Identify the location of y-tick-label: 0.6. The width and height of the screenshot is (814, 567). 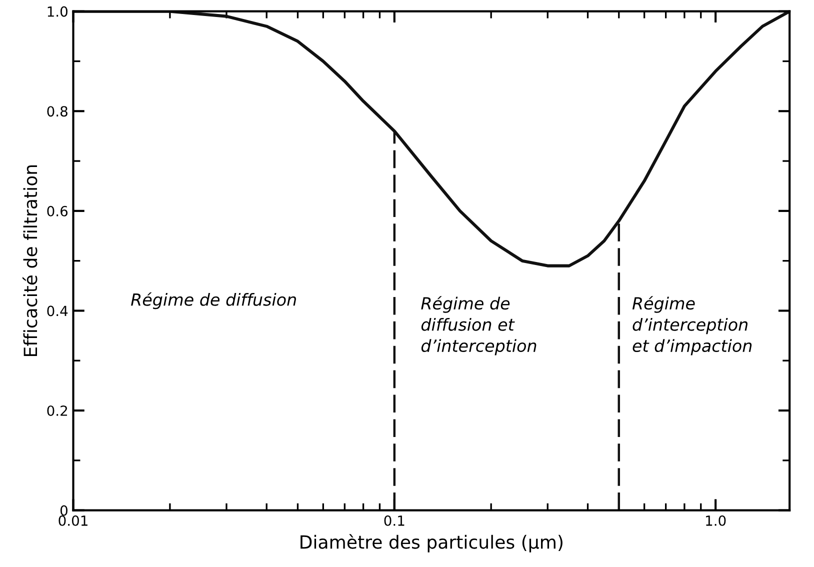
(57, 211).